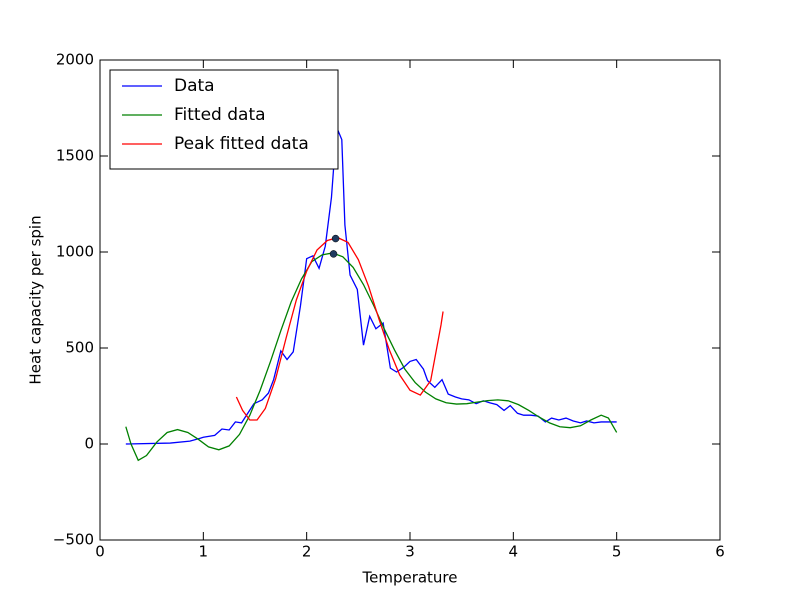 This screenshot has height=604, width=800. I want to click on x-tick-label: 1, so click(204, 552).